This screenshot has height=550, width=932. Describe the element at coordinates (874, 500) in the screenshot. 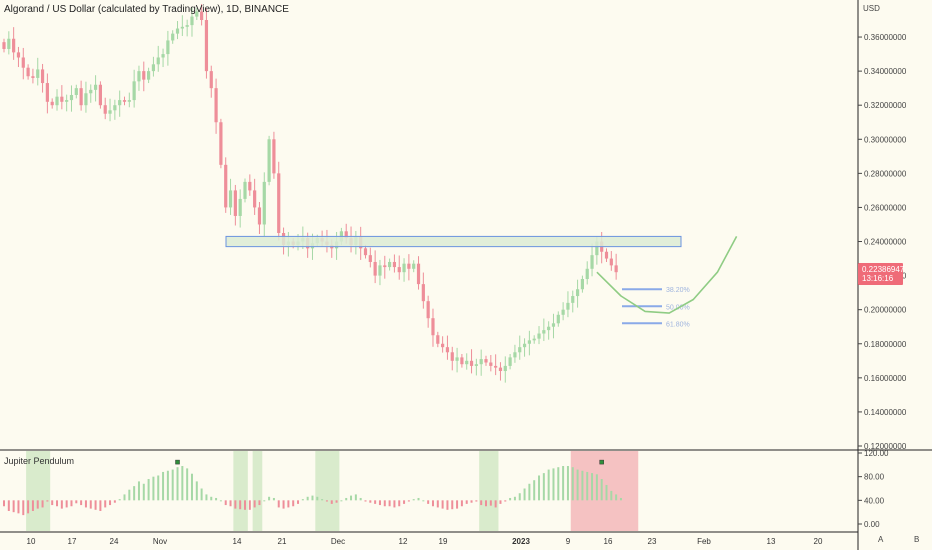

I see `indicator-tick-label: 40.00` at that location.